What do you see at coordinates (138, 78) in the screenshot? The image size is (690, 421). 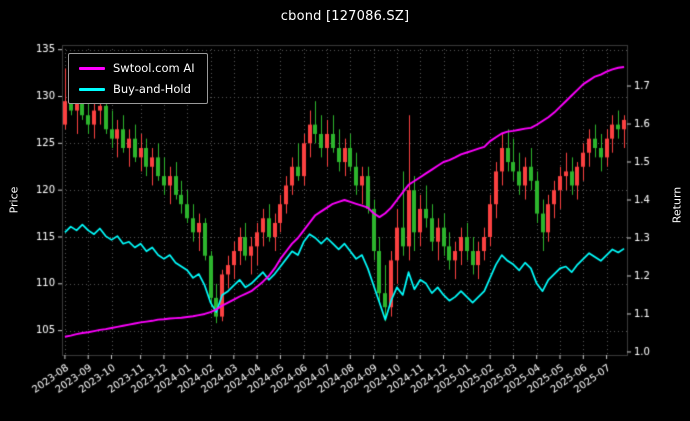 I see `legend: Swtool.com AI Buy-and-Hold` at bounding box center [138, 78].